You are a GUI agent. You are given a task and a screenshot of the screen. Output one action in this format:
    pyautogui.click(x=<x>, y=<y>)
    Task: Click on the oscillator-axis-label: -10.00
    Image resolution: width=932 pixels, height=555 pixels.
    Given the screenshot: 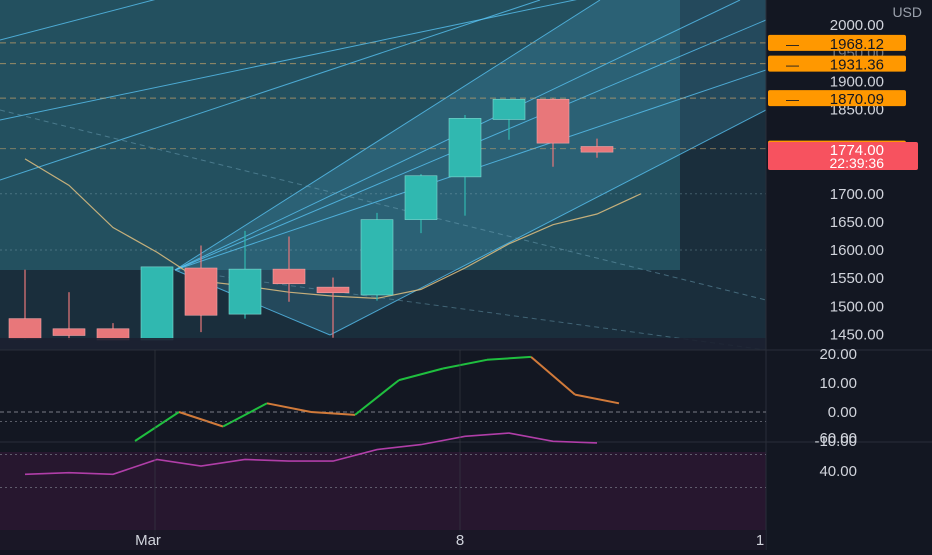 What is the action you would take?
    pyautogui.click(x=835, y=441)
    